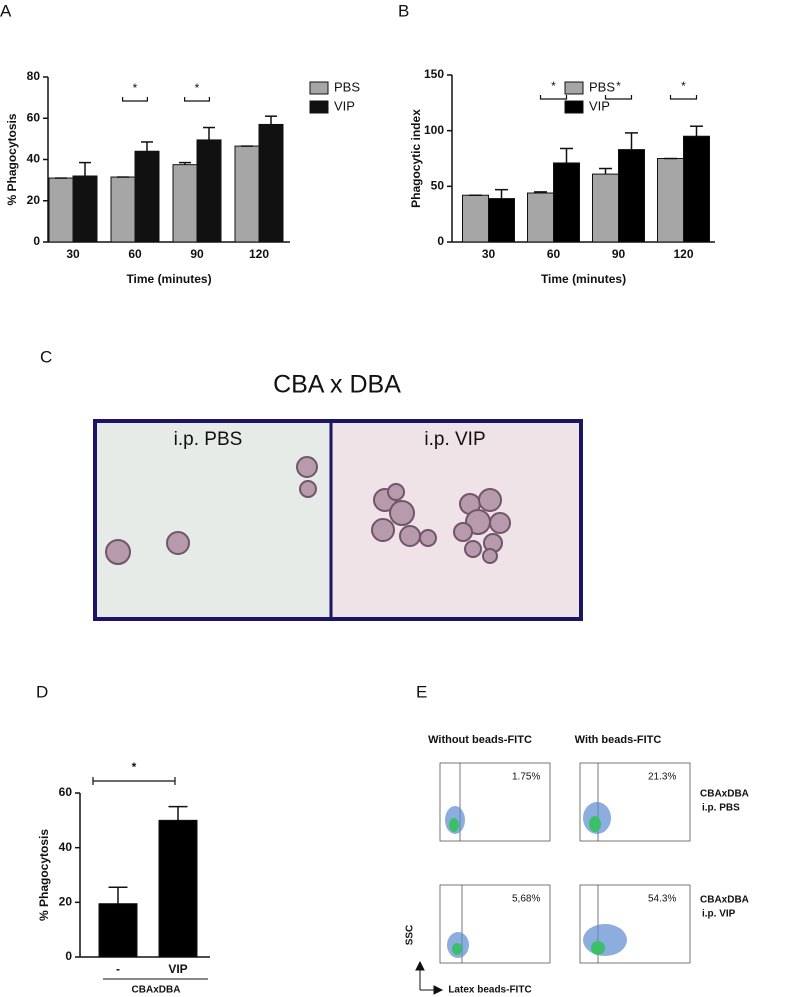  What do you see at coordinates (489, 990) in the screenshot?
I see `flow-x-label: Latex beads-FITC` at bounding box center [489, 990].